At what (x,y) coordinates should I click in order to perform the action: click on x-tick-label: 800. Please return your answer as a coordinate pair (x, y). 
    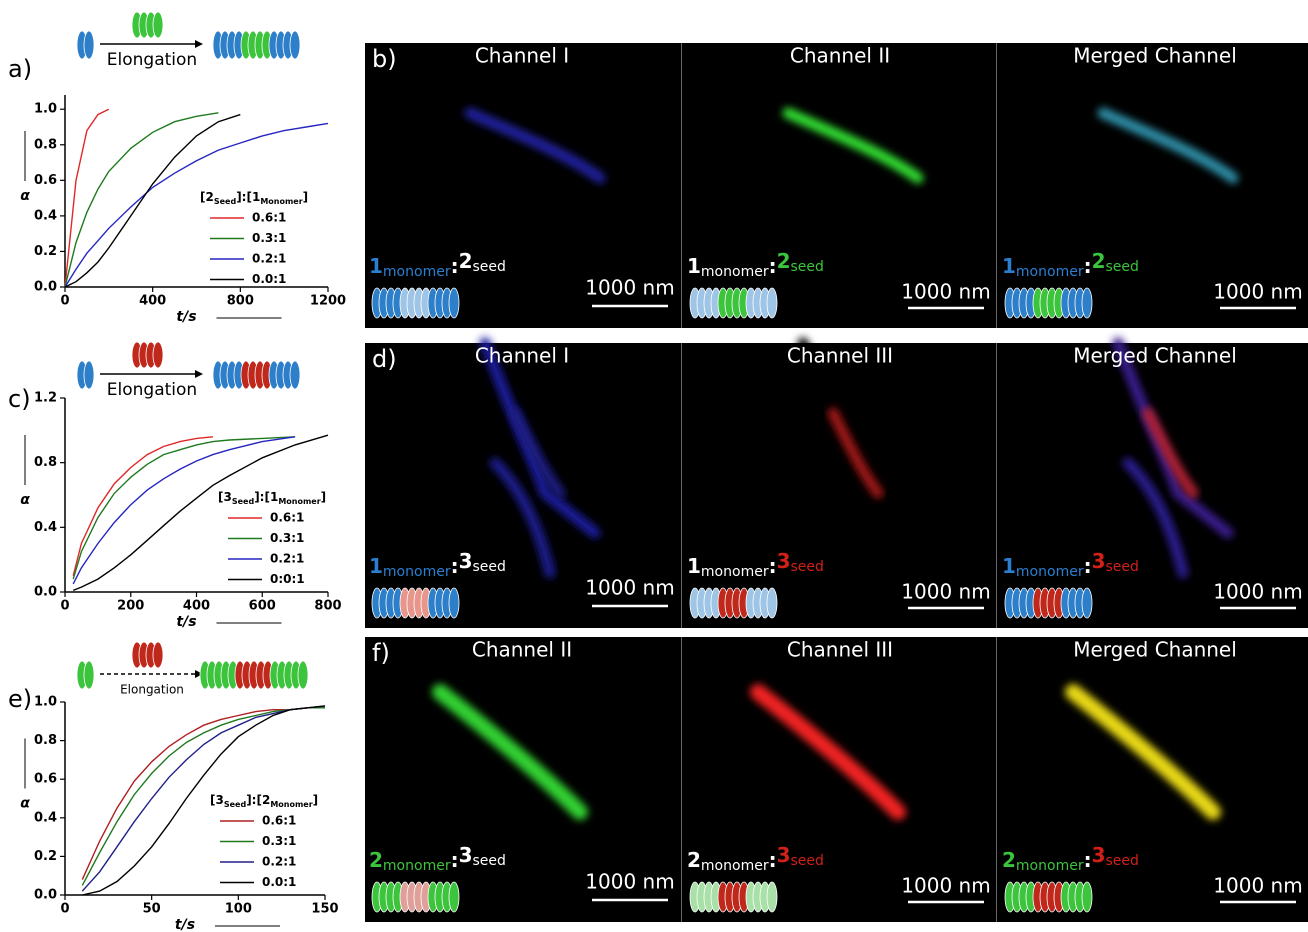
    Looking at the image, I should click on (327, 606).